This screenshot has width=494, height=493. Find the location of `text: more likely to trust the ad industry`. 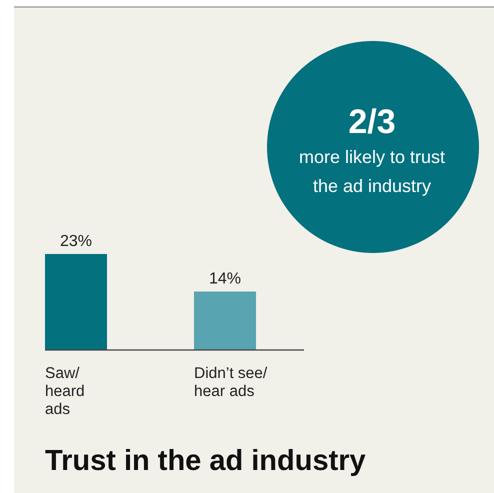

text: more likely to trust the ad industry is located at coordinates (372, 171).